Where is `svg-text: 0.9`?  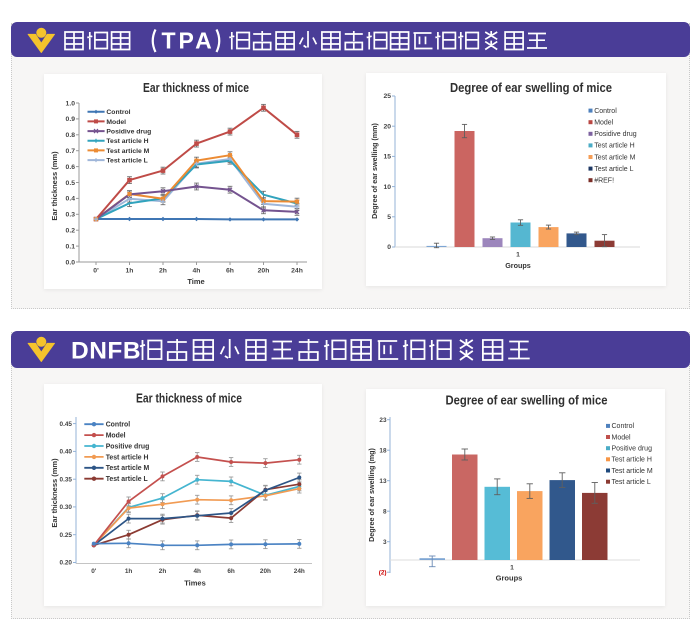 svg-text: 0.9 is located at coordinates (71, 119).